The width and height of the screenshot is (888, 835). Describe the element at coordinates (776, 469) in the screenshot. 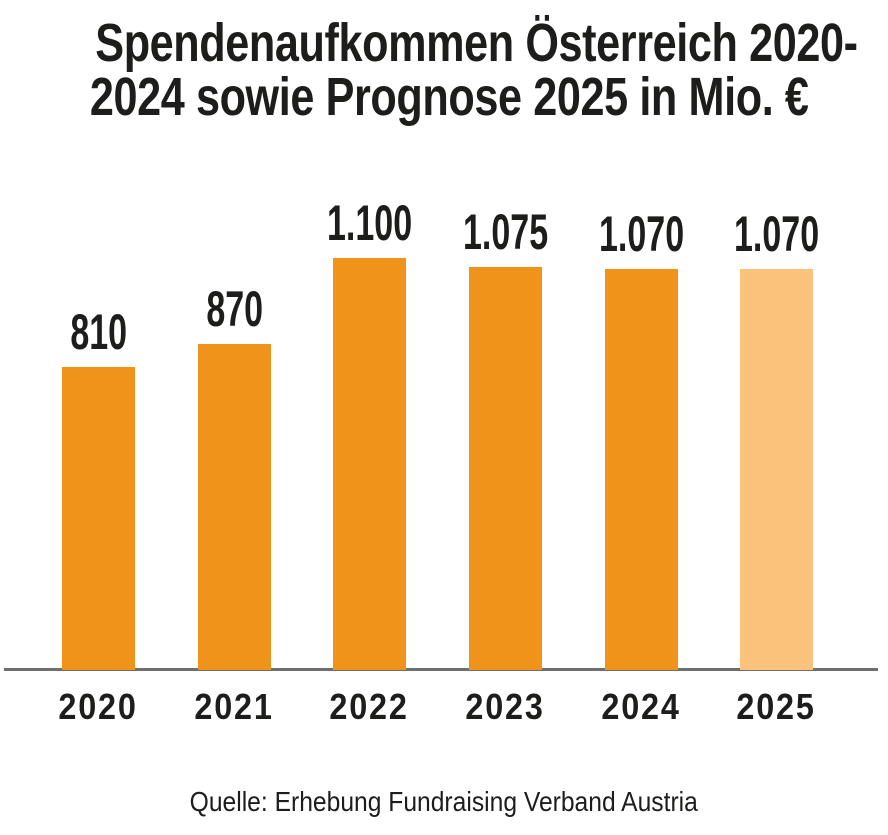

I see `forecast-bar-2025` at that location.